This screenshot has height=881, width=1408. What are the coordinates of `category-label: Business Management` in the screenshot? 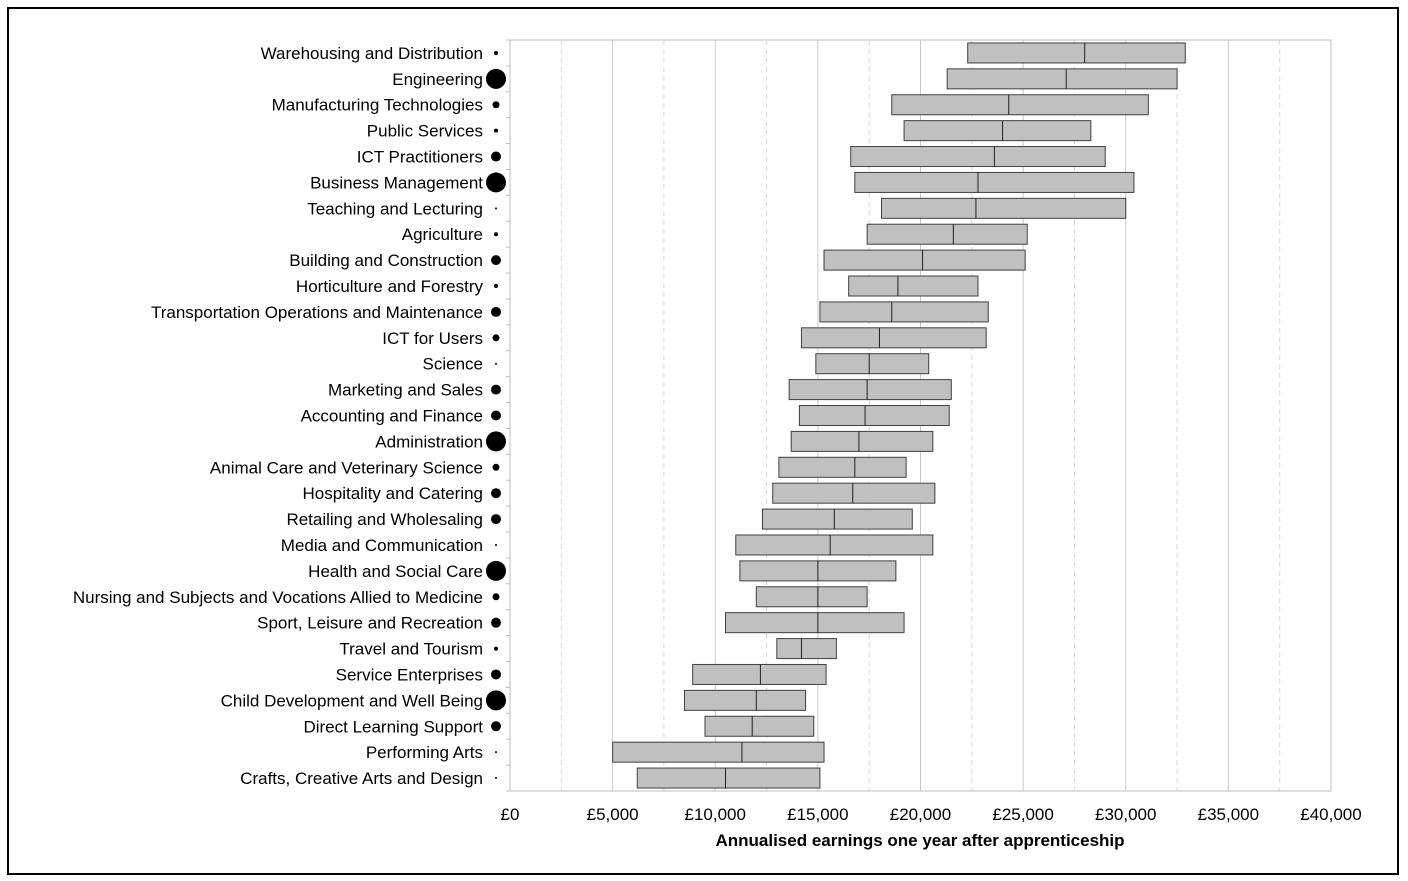 It's located at (396, 182).